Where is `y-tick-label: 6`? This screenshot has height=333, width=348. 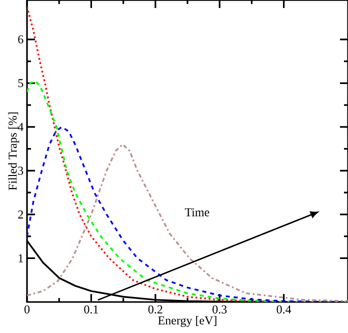
y-tick-label: 6 is located at coordinates (21, 39).